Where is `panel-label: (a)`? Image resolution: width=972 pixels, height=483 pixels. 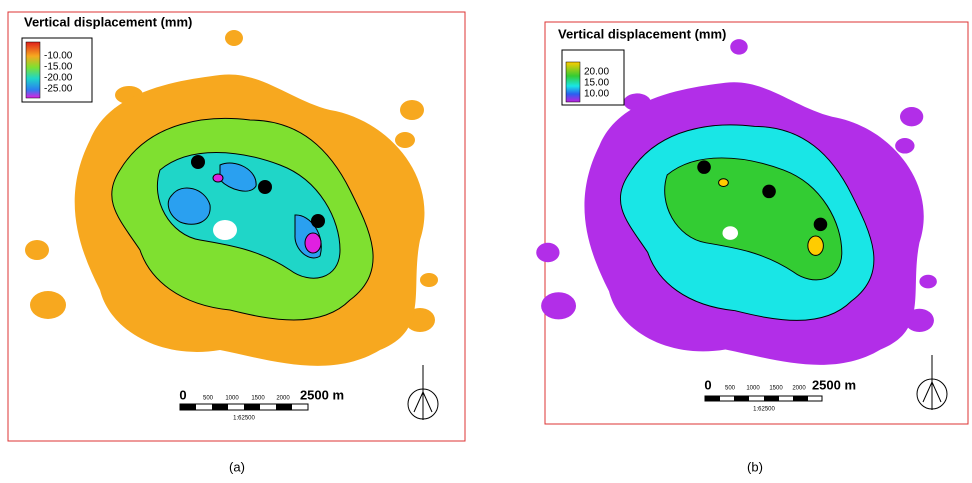 panel-label: (a) is located at coordinates (237, 466).